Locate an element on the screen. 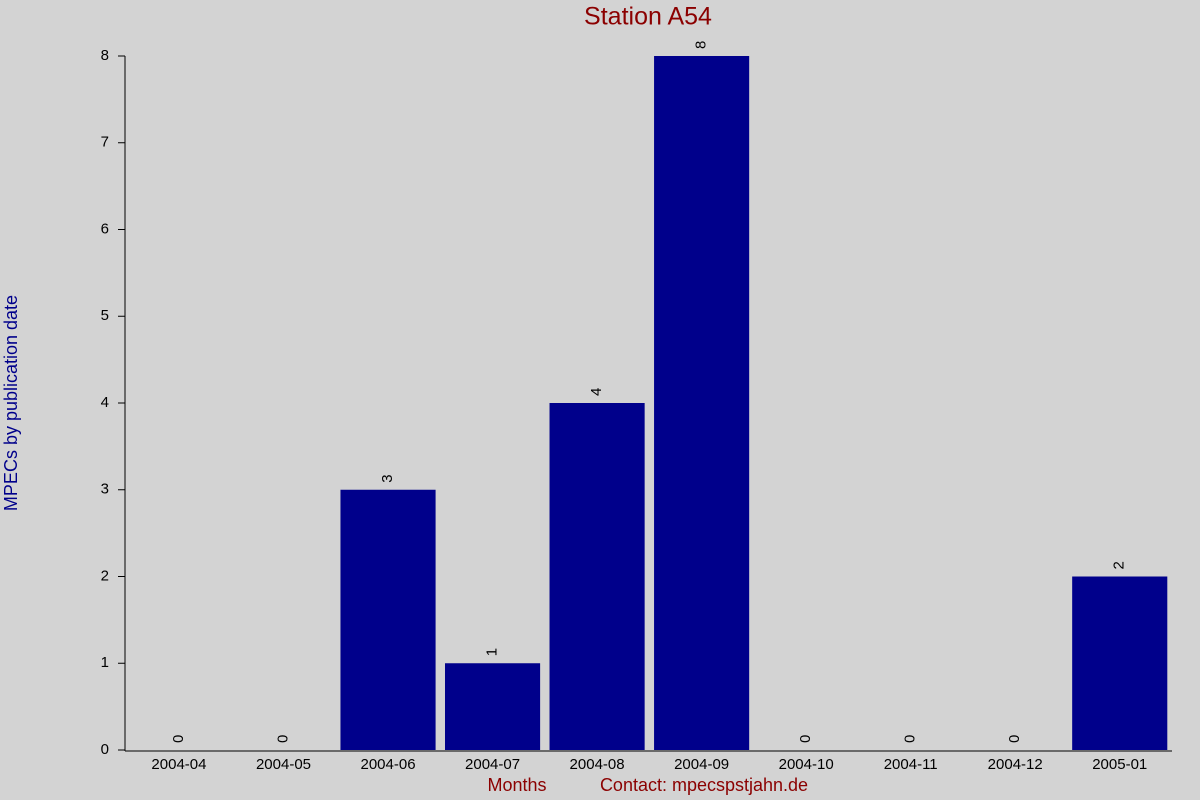 The height and width of the screenshot is (800, 1200). y-tick-label: 7 is located at coordinates (105, 142).